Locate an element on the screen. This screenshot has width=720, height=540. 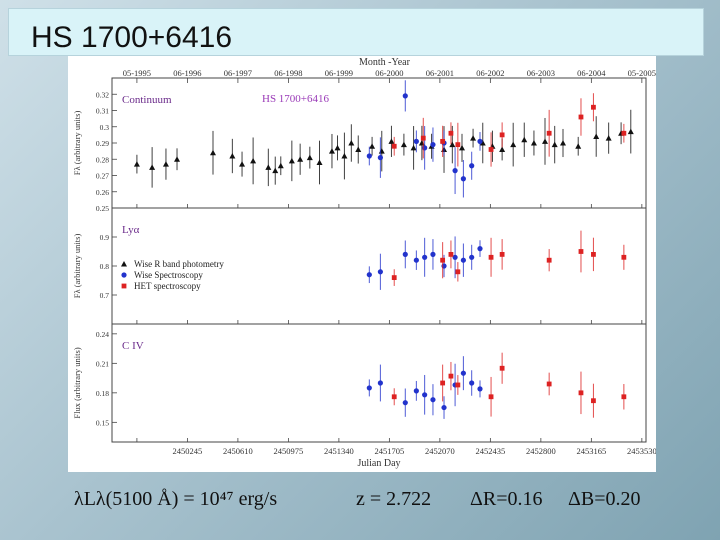
x-tick-label: 2450245 is located at coordinates (188, 451).